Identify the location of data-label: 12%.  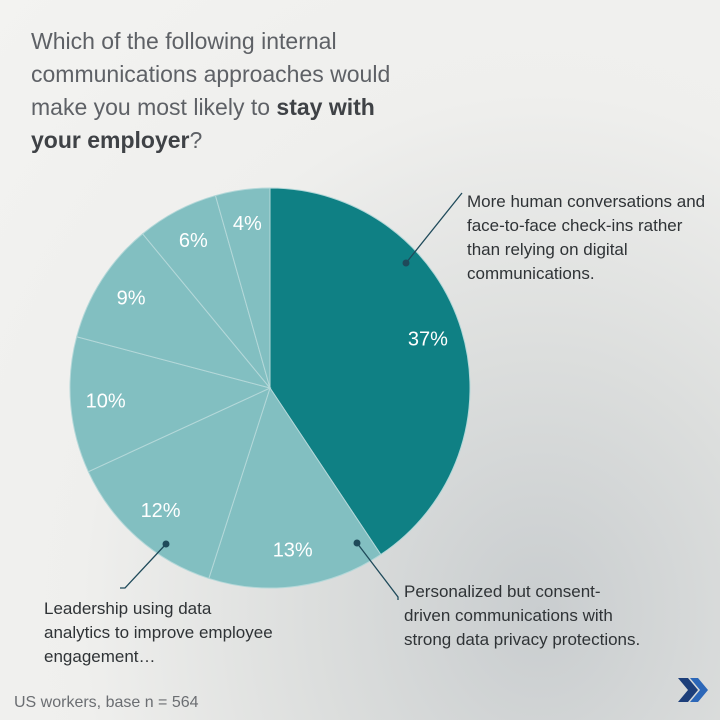
(161, 511).